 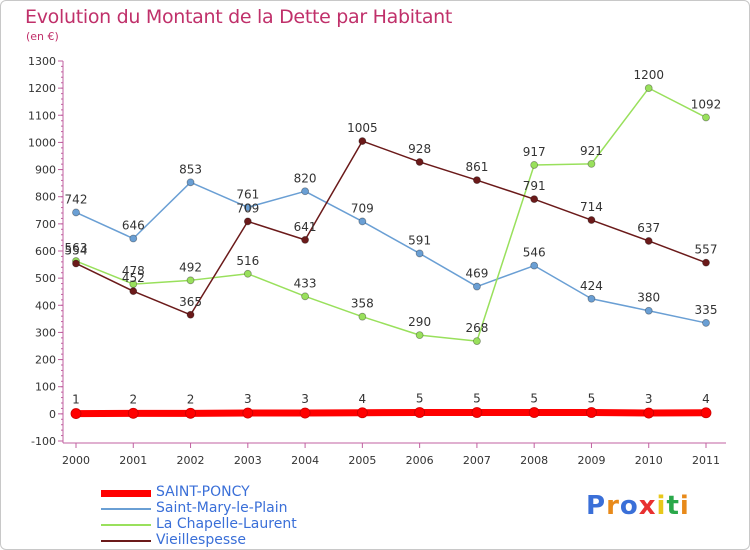 I want to click on data-label: 3, so click(x=305, y=399).